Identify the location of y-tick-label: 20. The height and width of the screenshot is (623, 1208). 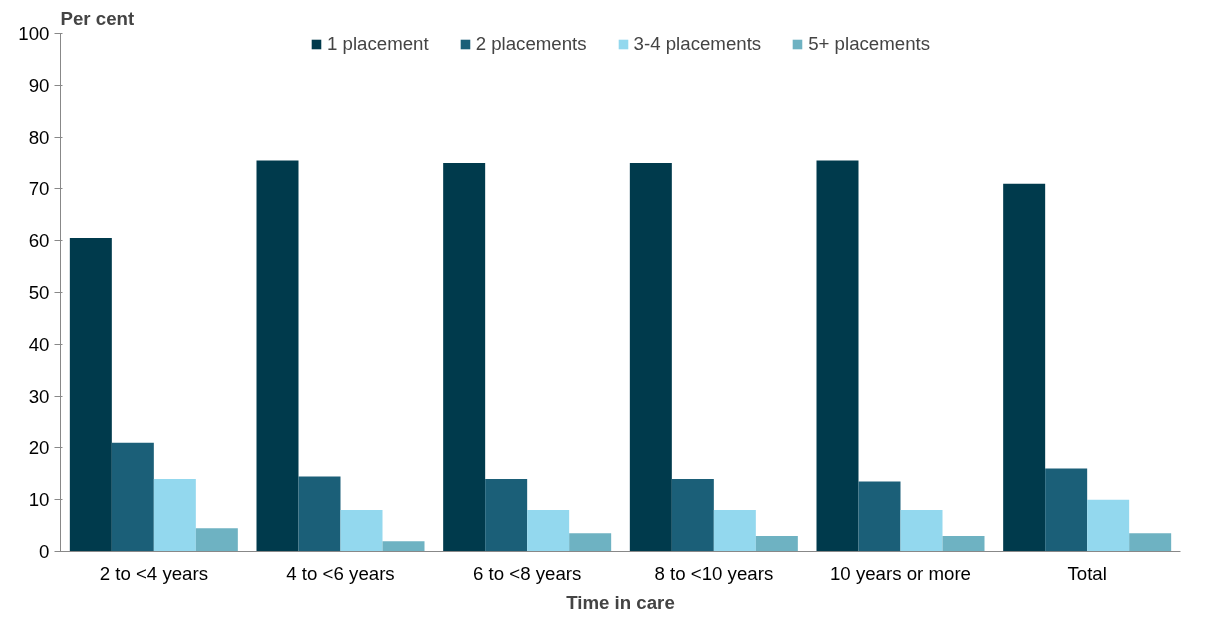
(39, 448).